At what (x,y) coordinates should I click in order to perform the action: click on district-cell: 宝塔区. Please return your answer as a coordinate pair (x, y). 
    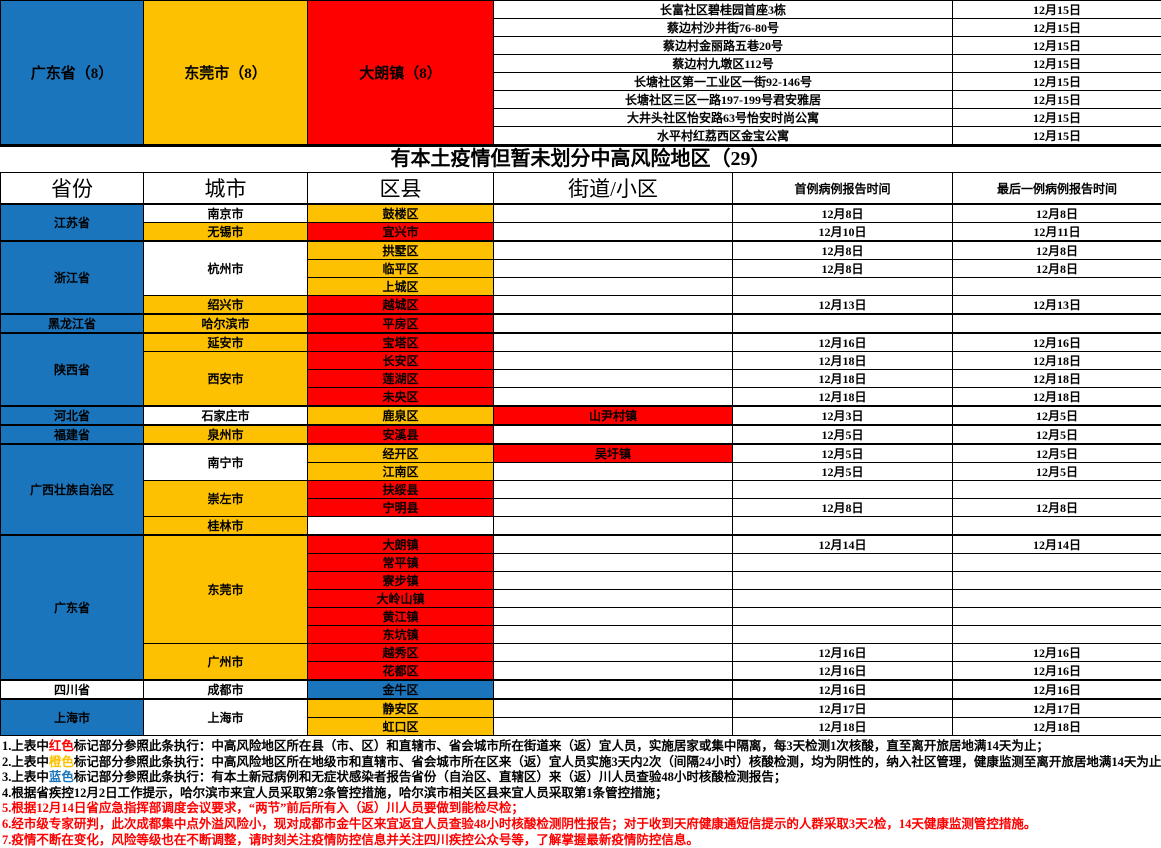
    Looking at the image, I should click on (401, 342).